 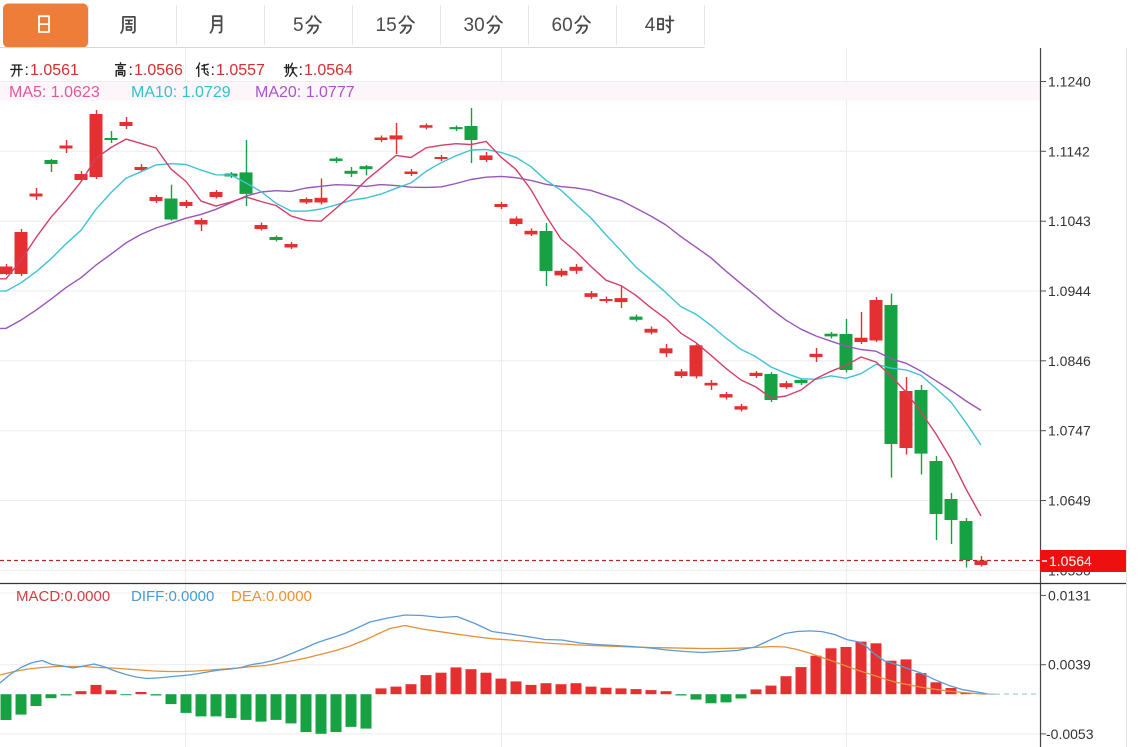 I want to click on svg-text: MA20: 1.0777, so click(x=305, y=92).